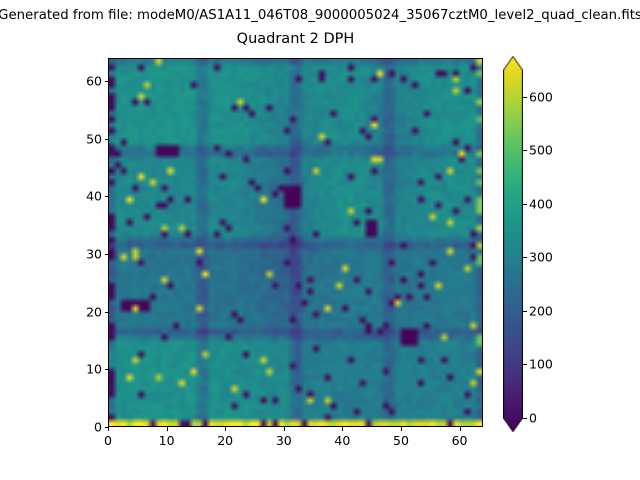  Describe the element at coordinates (94, 196) in the screenshot. I see `y-tick-label: 40` at that location.